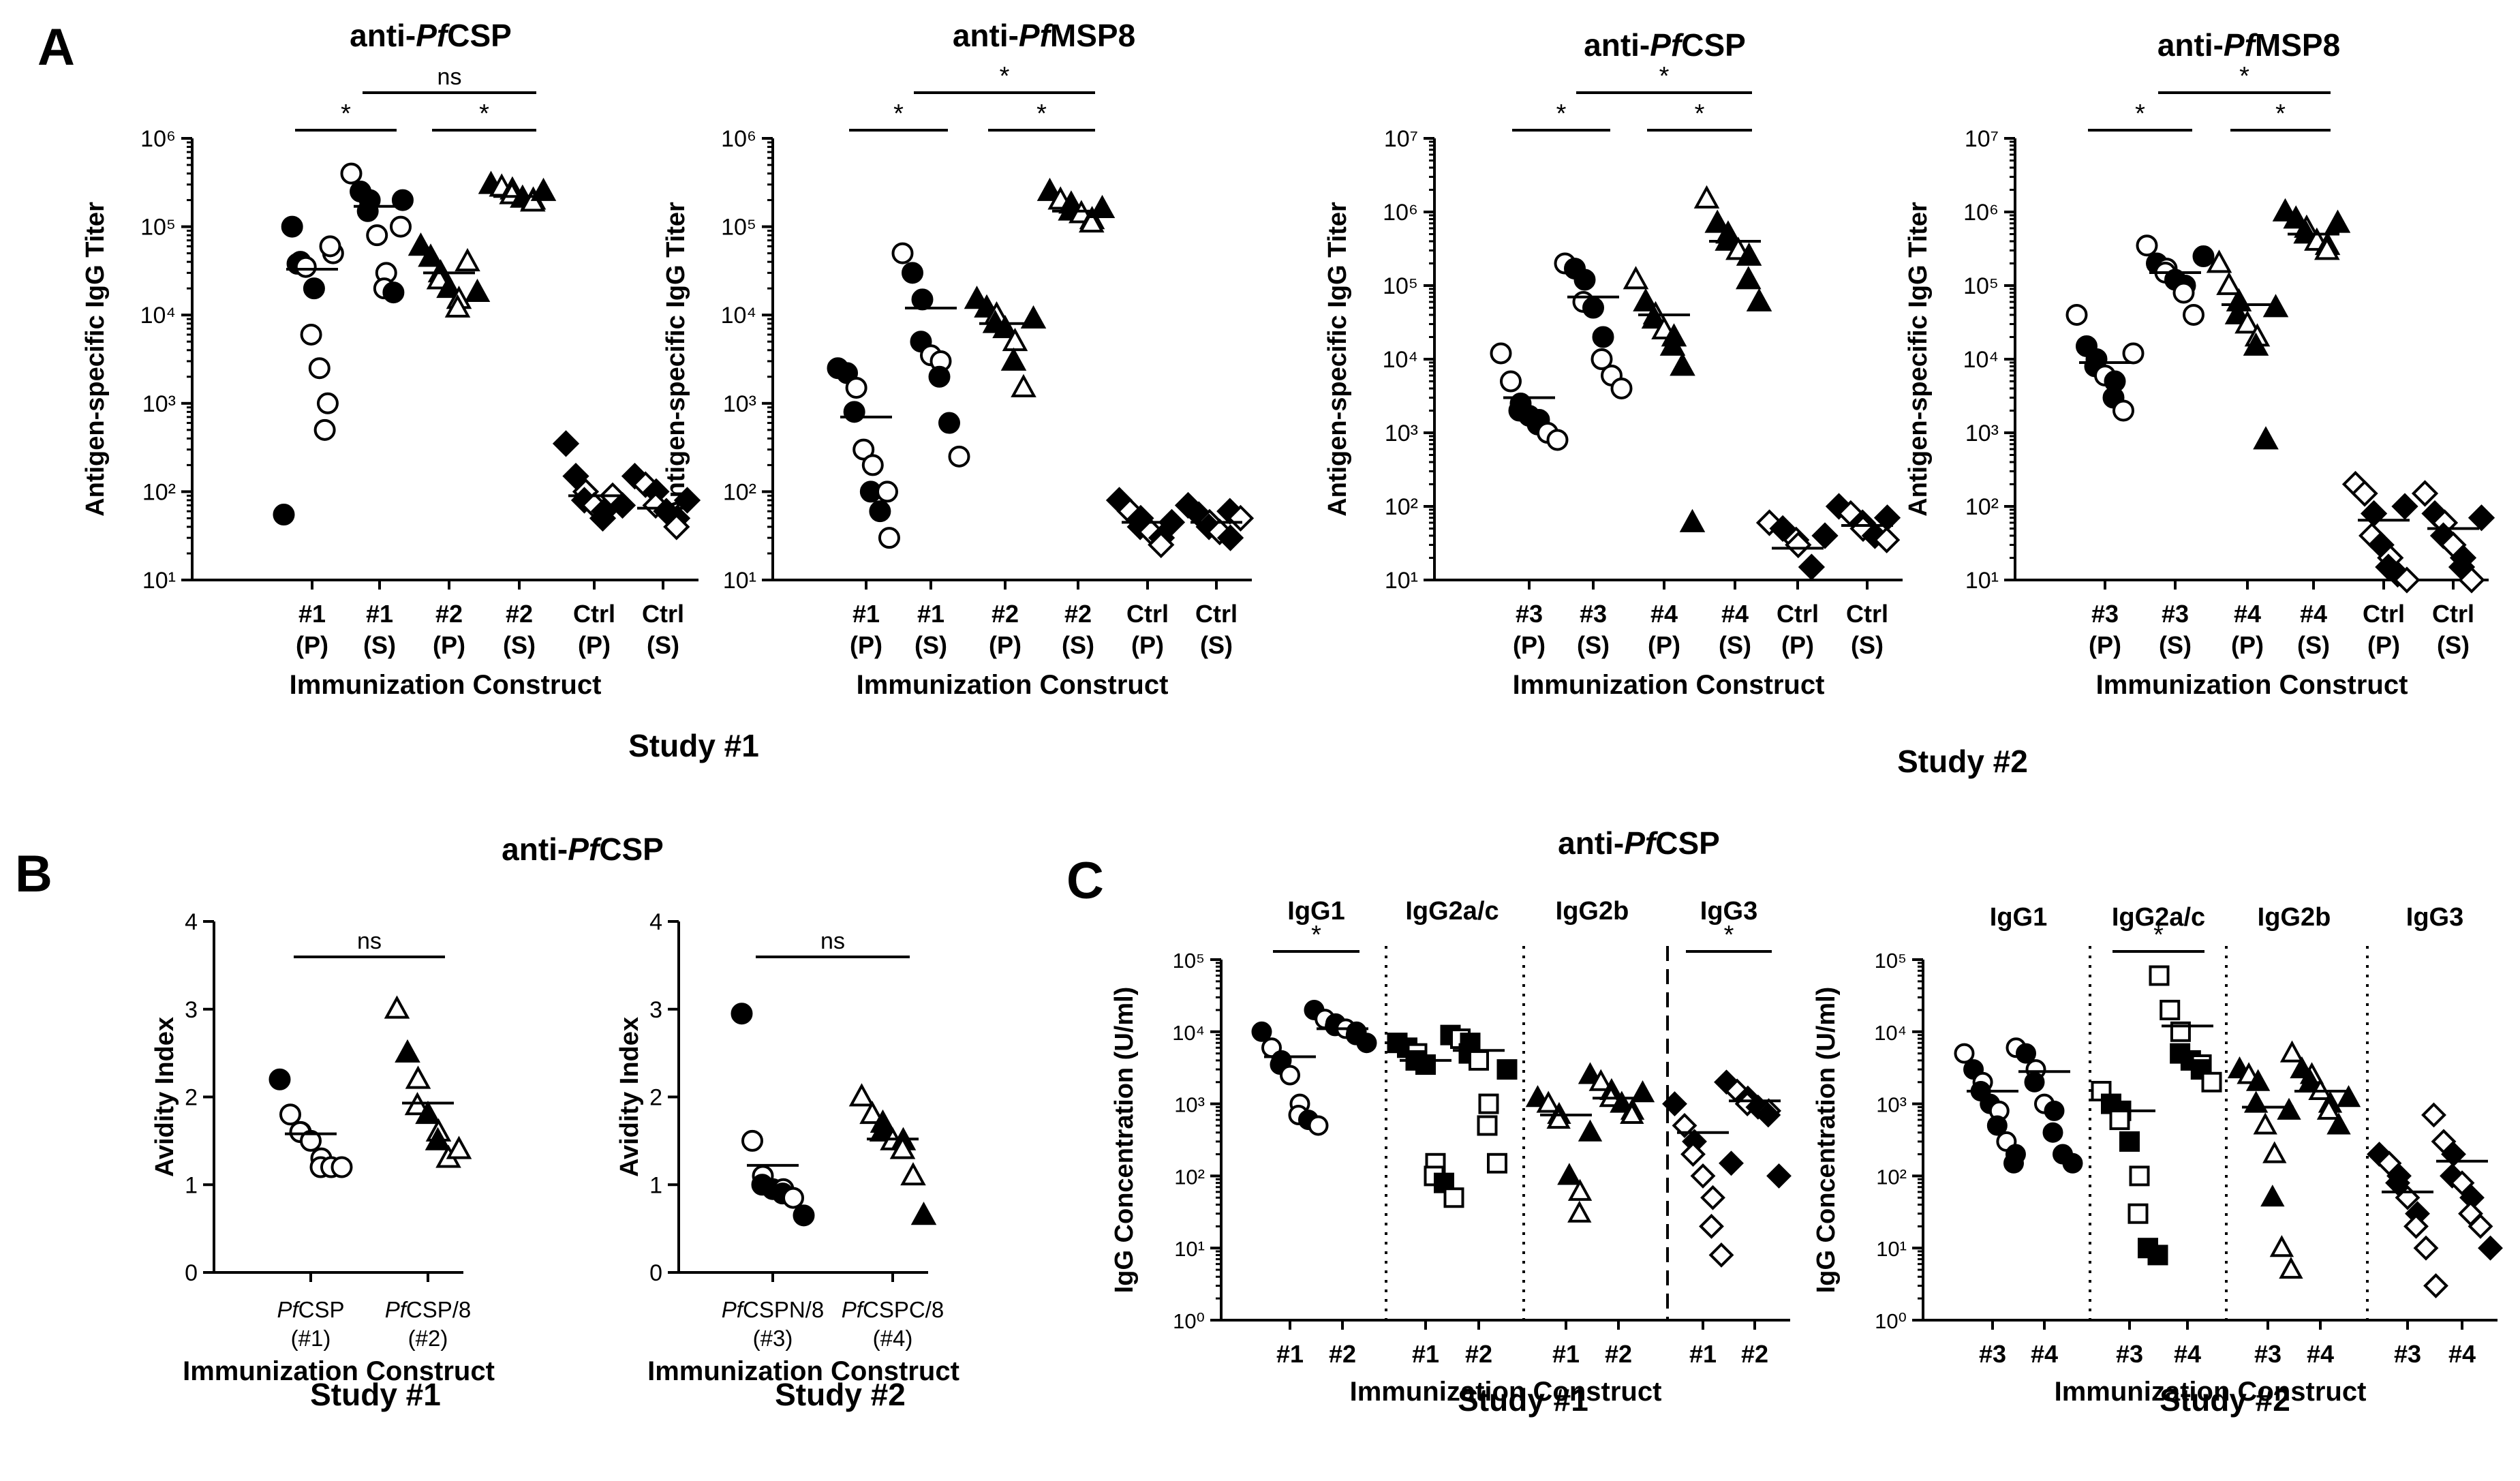 This screenshot has width=2520, height=1481. I want to click on title-suffix: CSP, so click(1687, 843).